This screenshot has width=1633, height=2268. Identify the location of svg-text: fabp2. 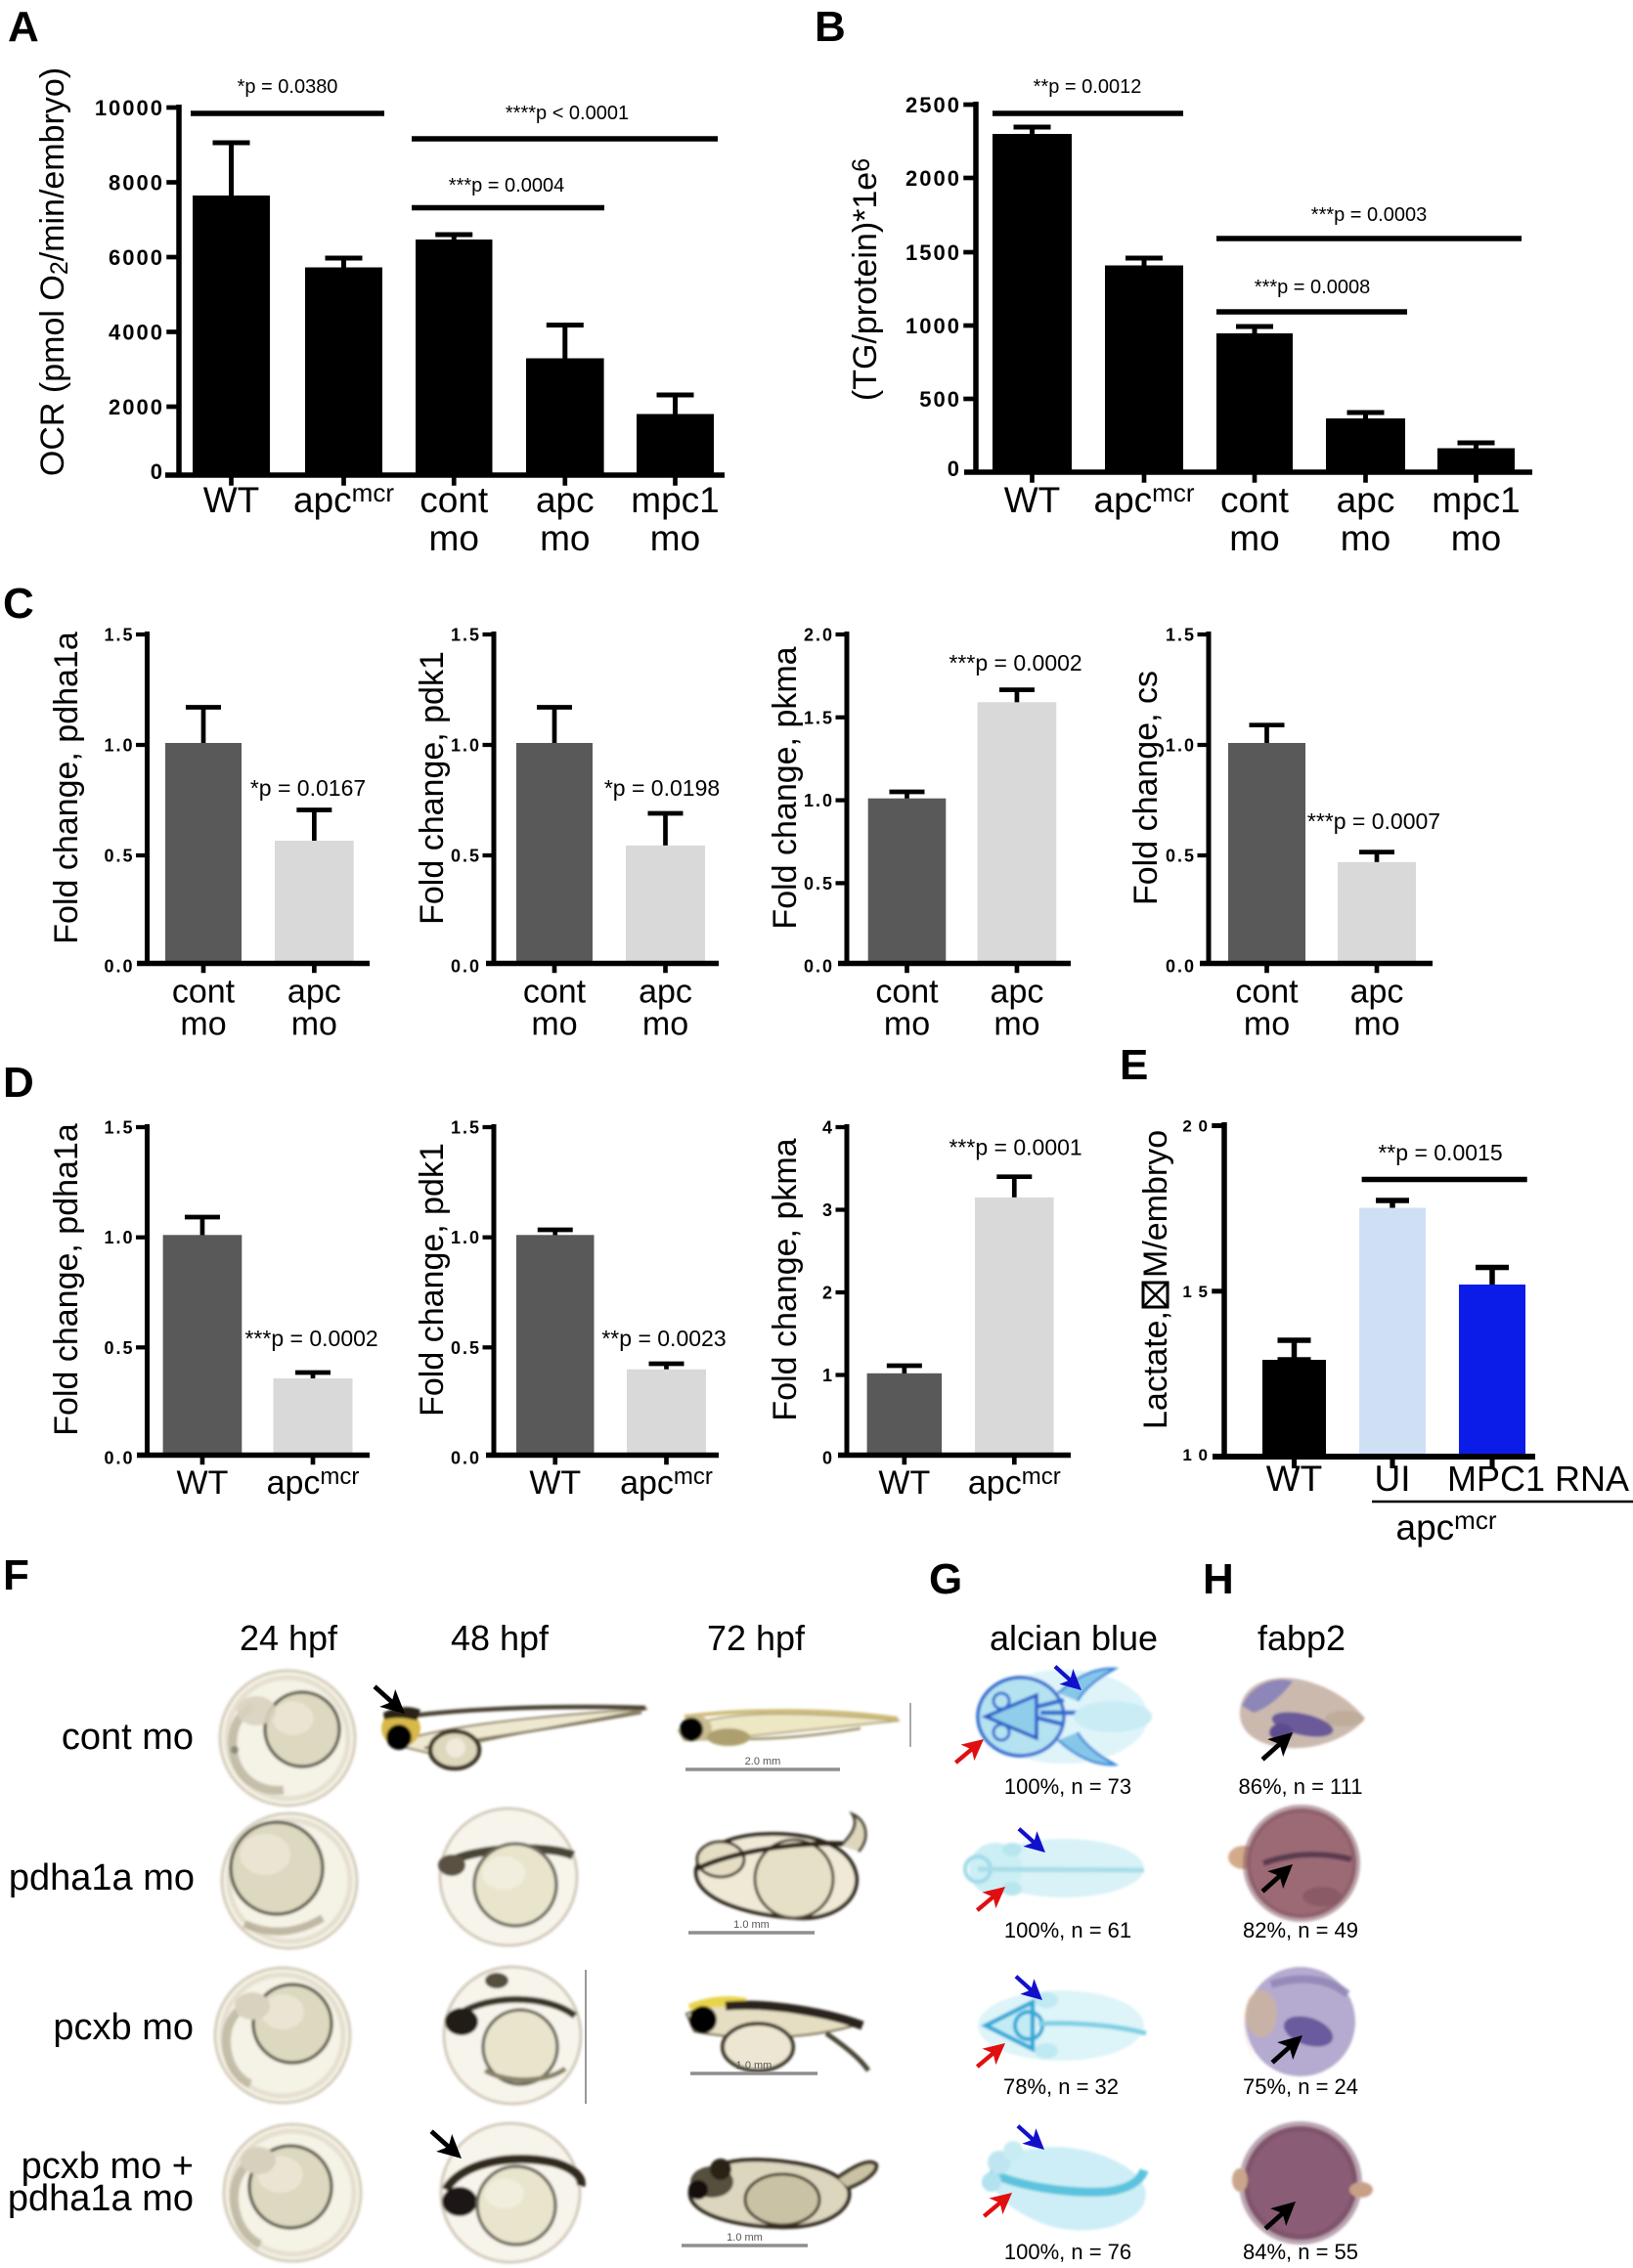
(1302, 1638).